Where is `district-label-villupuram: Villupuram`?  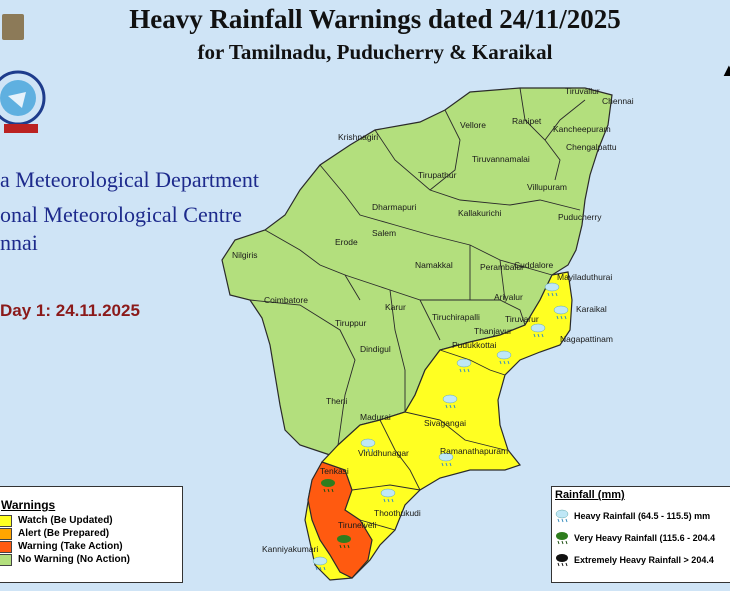 district-label-villupuram: Villupuram is located at coordinates (547, 187).